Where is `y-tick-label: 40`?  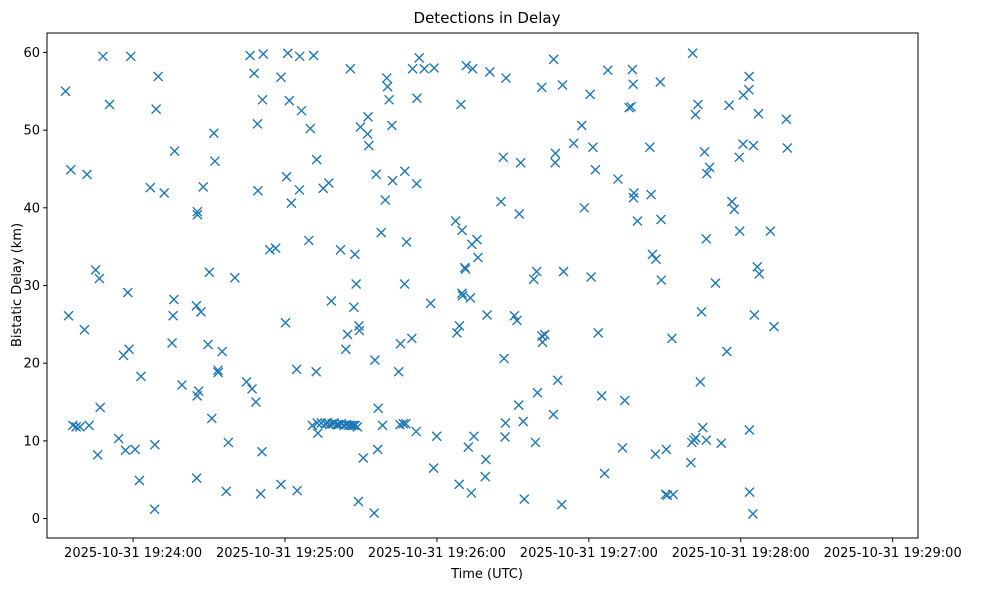
y-tick-label: 40 is located at coordinates (31, 208).